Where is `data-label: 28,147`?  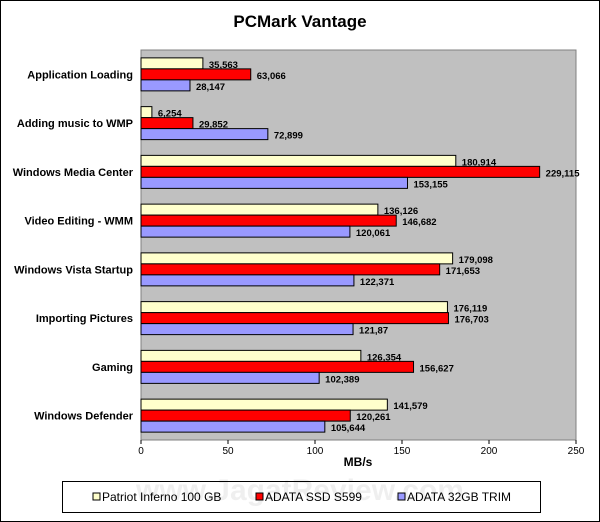 data-label: 28,147 is located at coordinates (210, 87).